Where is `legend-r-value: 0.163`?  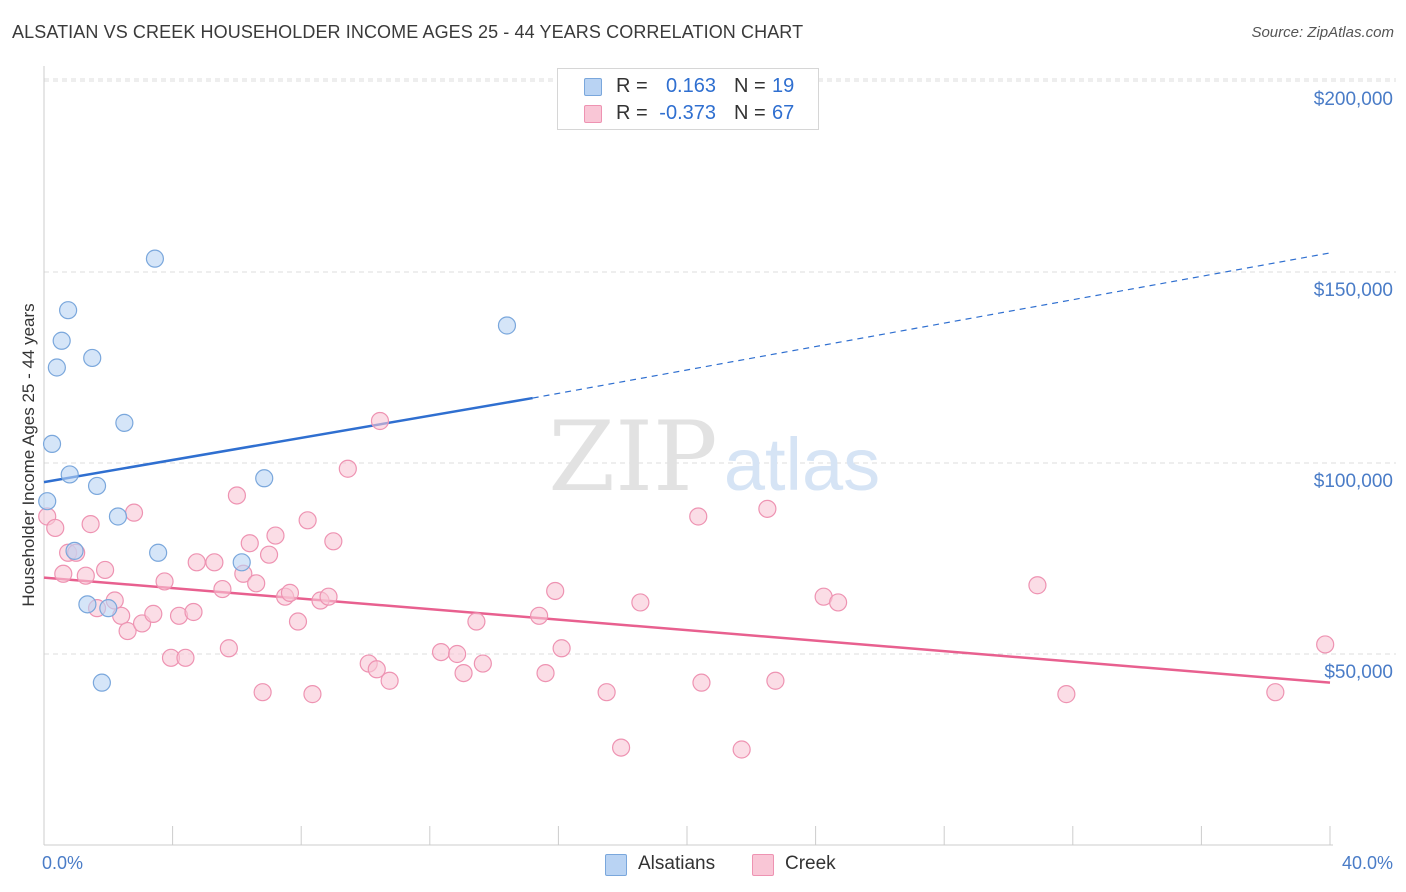
legend-r-value: 0.163 is located at coordinates (690, 86).